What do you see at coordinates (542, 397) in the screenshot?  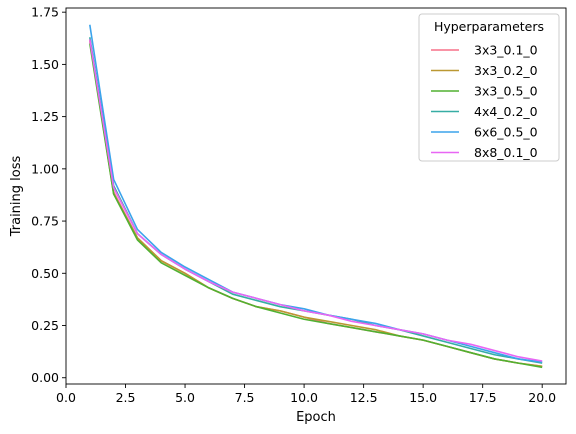 I see `x-tick-label: 20.0` at bounding box center [542, 397].